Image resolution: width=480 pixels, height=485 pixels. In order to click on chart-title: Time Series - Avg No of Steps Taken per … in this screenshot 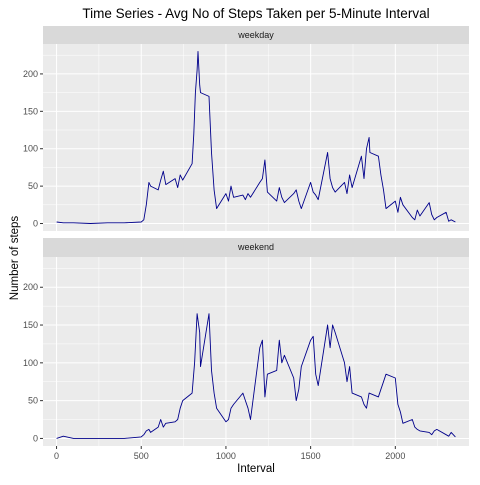, I will do `click(255, 13)`.